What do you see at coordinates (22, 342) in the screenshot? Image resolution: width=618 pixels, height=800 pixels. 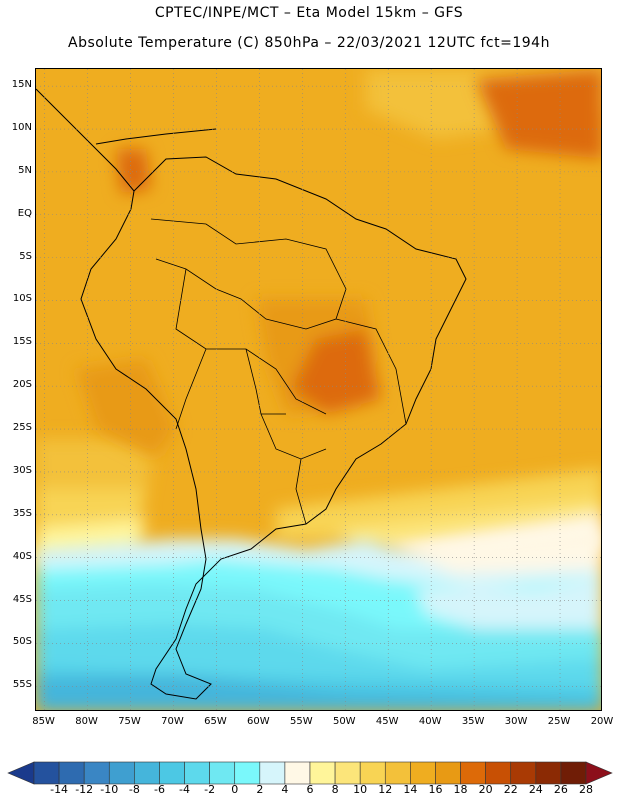 I see `lat-label: 15S` at bounding box center [22, 342].